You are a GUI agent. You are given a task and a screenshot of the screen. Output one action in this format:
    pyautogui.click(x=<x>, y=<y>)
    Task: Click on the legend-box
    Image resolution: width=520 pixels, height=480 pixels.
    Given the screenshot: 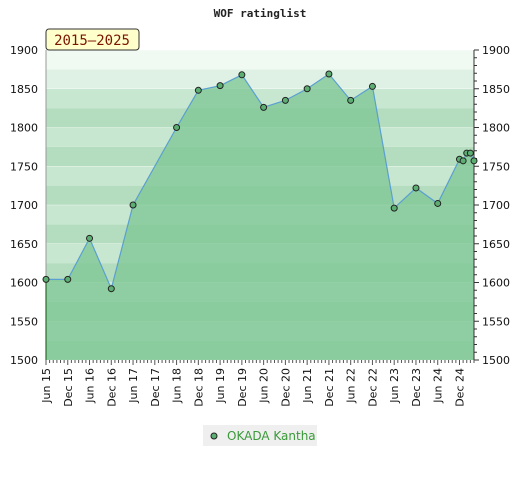 What is the action you would take?
    pyautogui.click(x=260, y=435)
    